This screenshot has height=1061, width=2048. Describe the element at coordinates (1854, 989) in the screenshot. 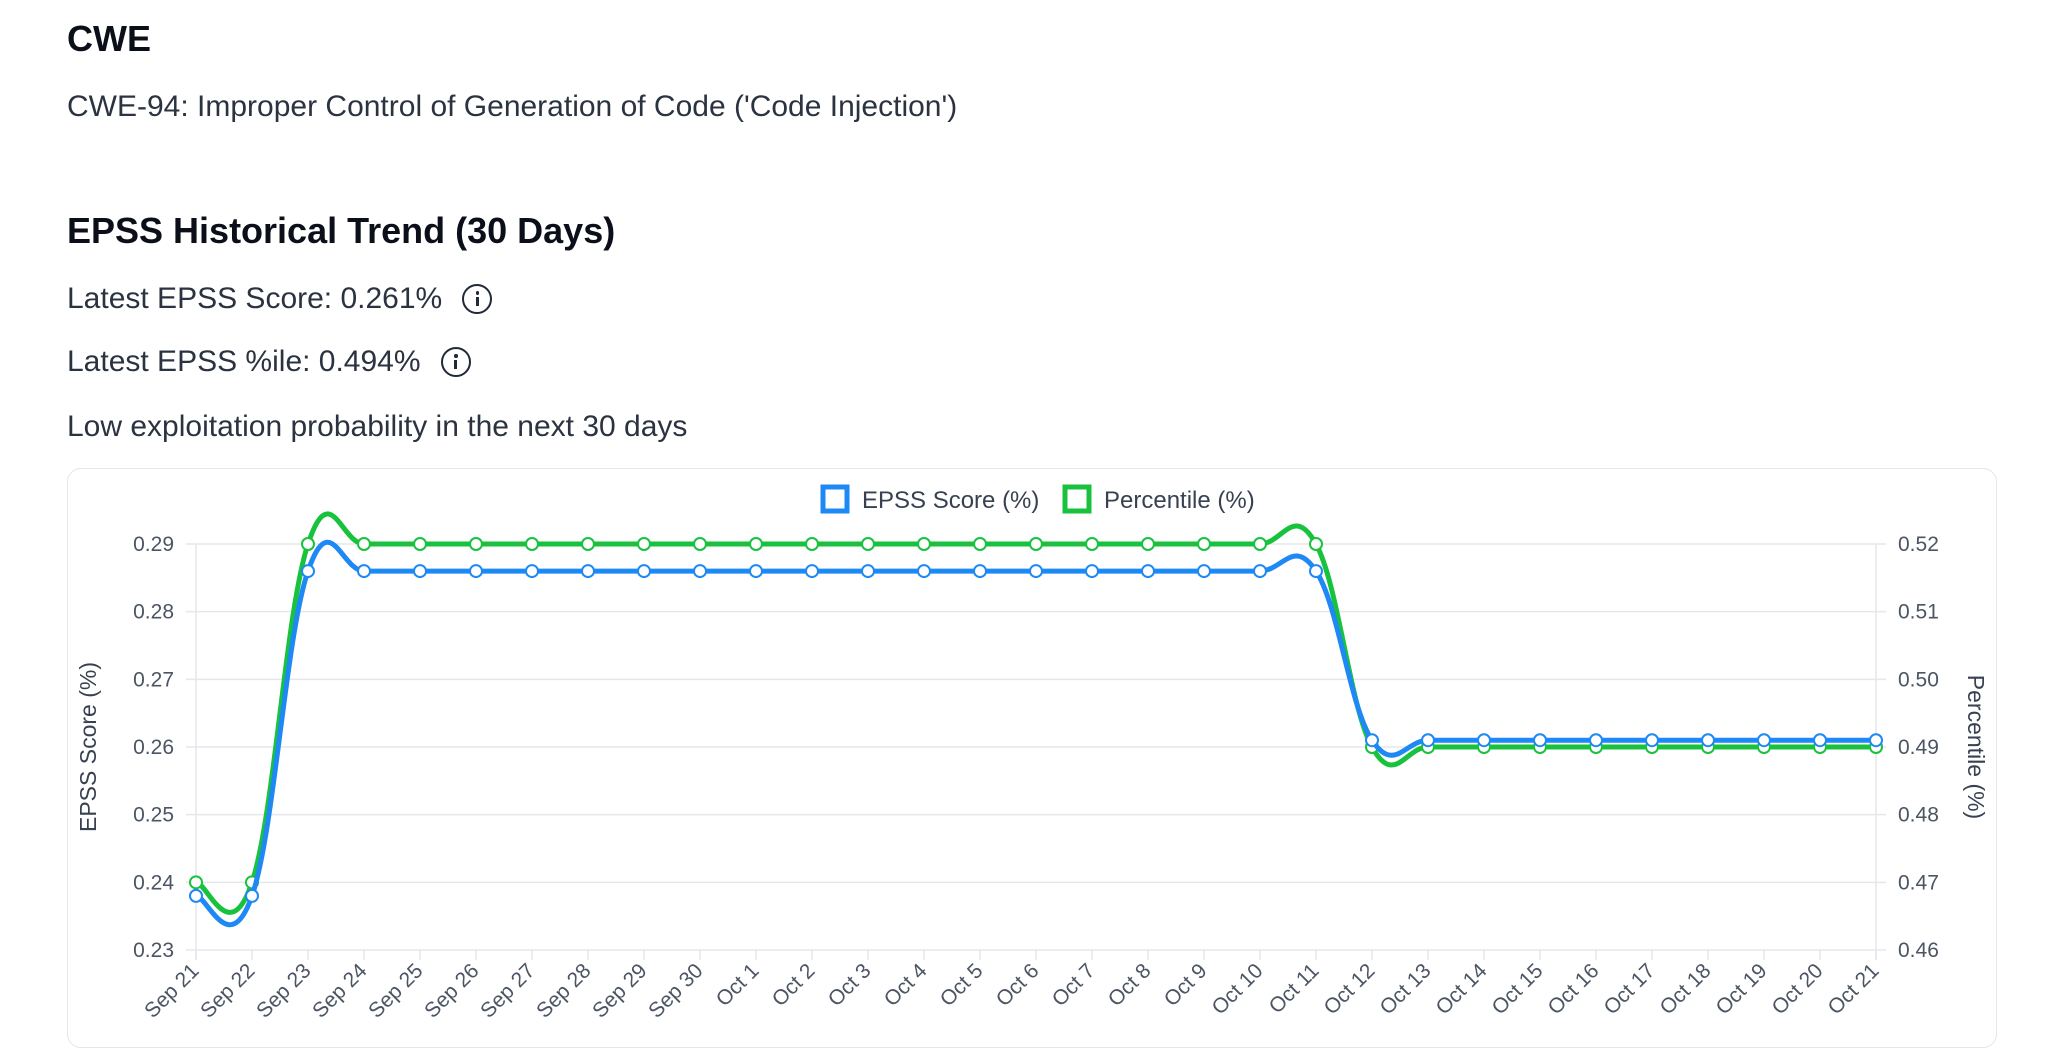

I see `x-tick-label: Oct 21` at that location.